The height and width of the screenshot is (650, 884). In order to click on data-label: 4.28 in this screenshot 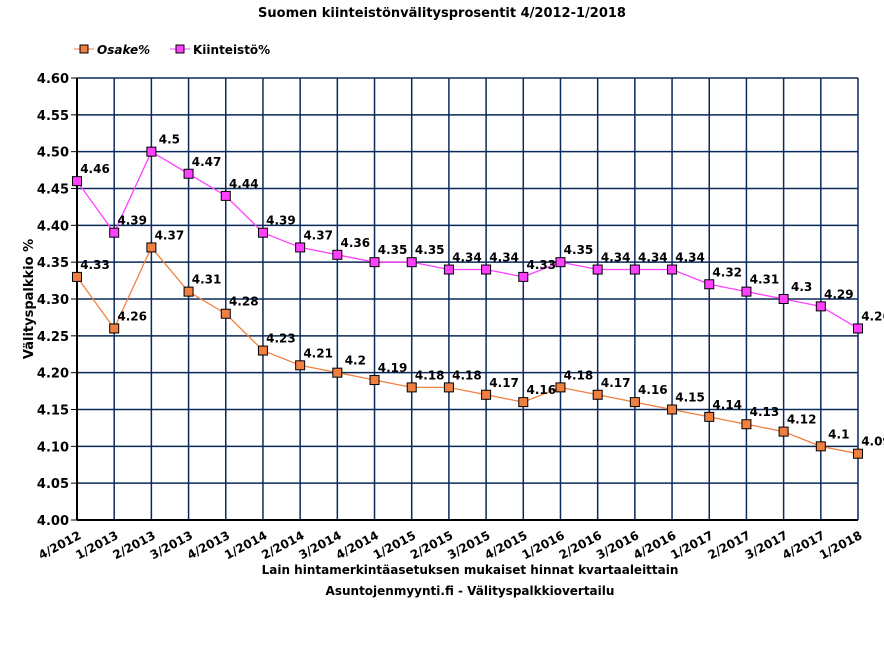, I will do `click(244, 302)`.